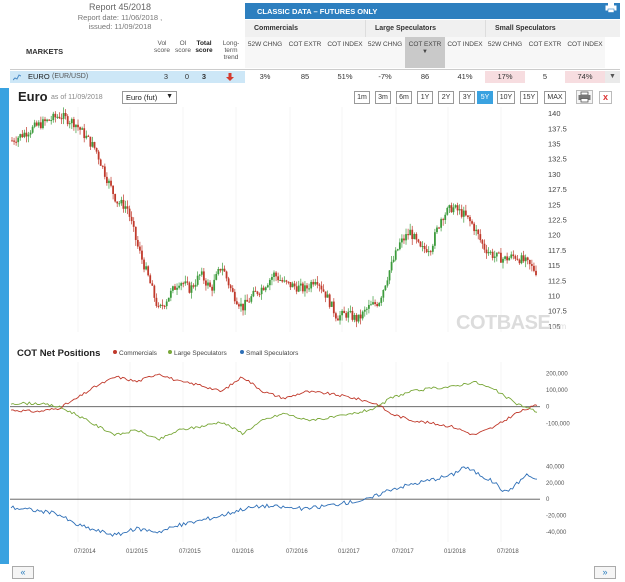 Image resolution: width=625 pixels, height=582 pixels. Describe the element at coordinates (467, 97) in the screenshot. I see `range-3y-button: 3Y` at that location.